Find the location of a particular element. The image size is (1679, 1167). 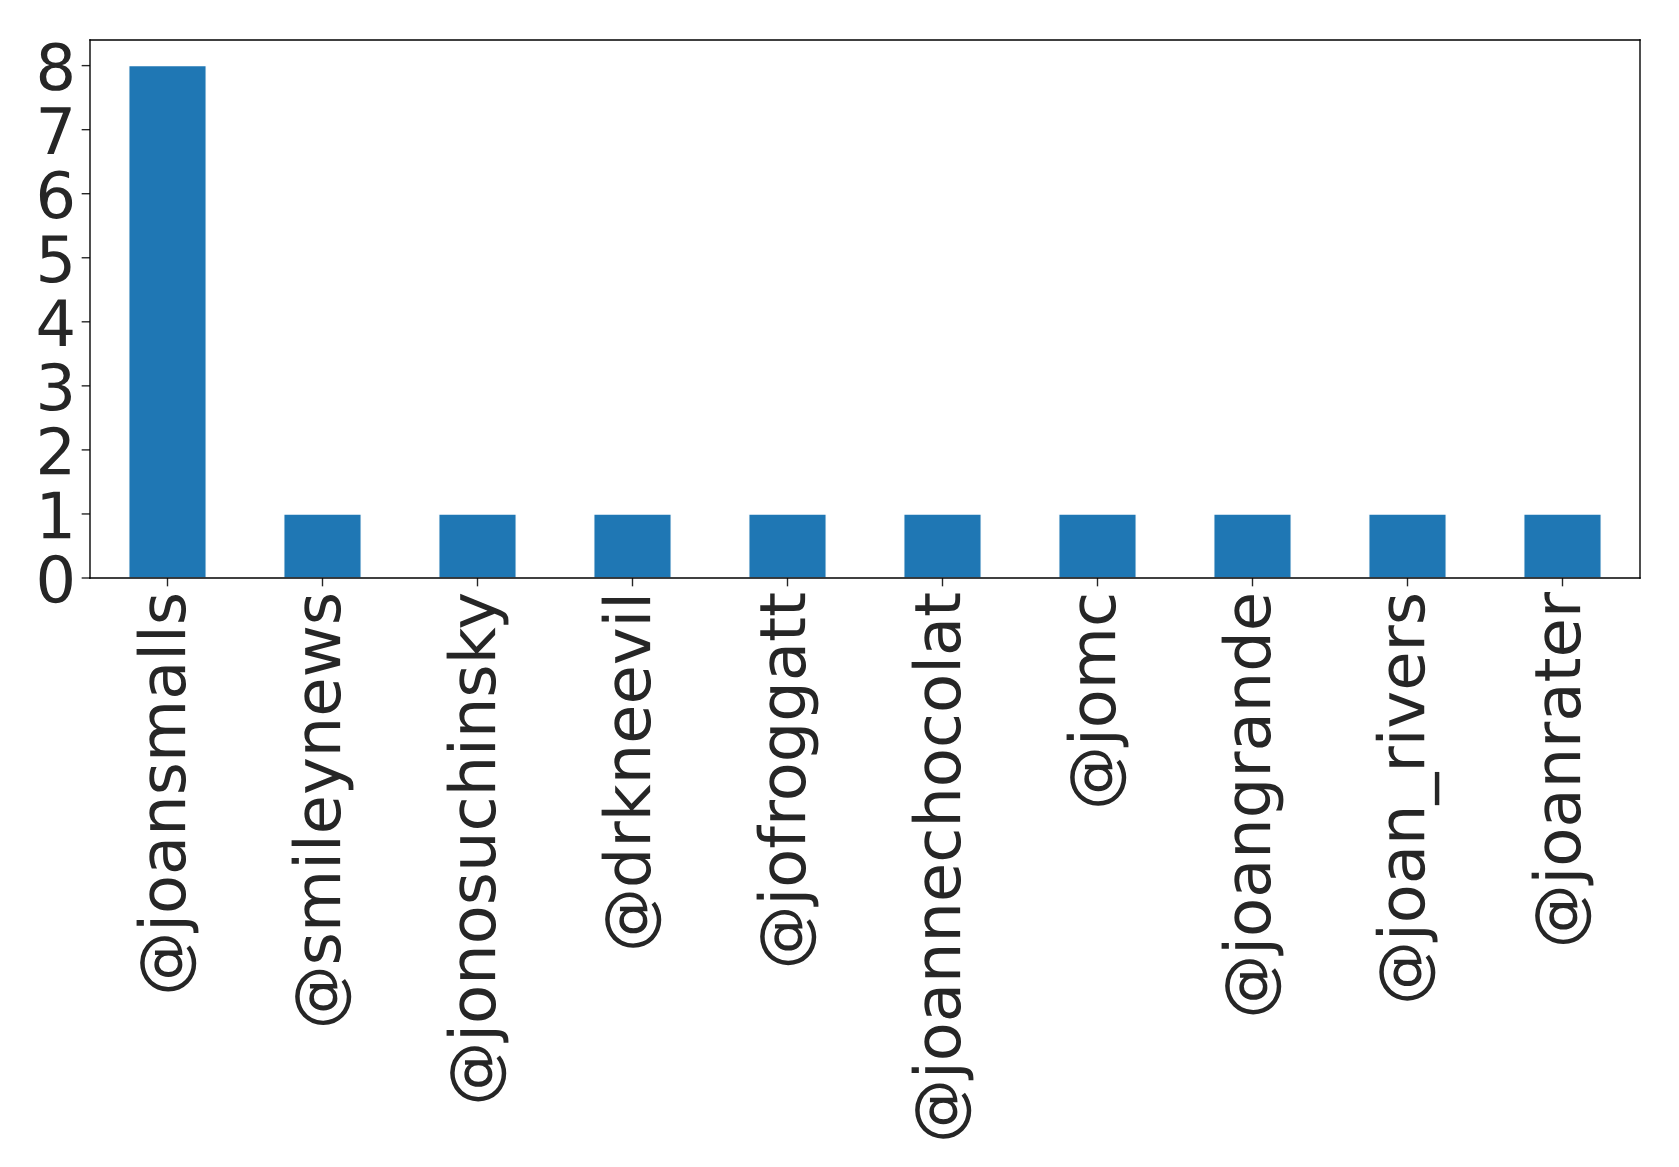

x-tick-label: @jonosuchinsky is located at coordinates (477, 847).